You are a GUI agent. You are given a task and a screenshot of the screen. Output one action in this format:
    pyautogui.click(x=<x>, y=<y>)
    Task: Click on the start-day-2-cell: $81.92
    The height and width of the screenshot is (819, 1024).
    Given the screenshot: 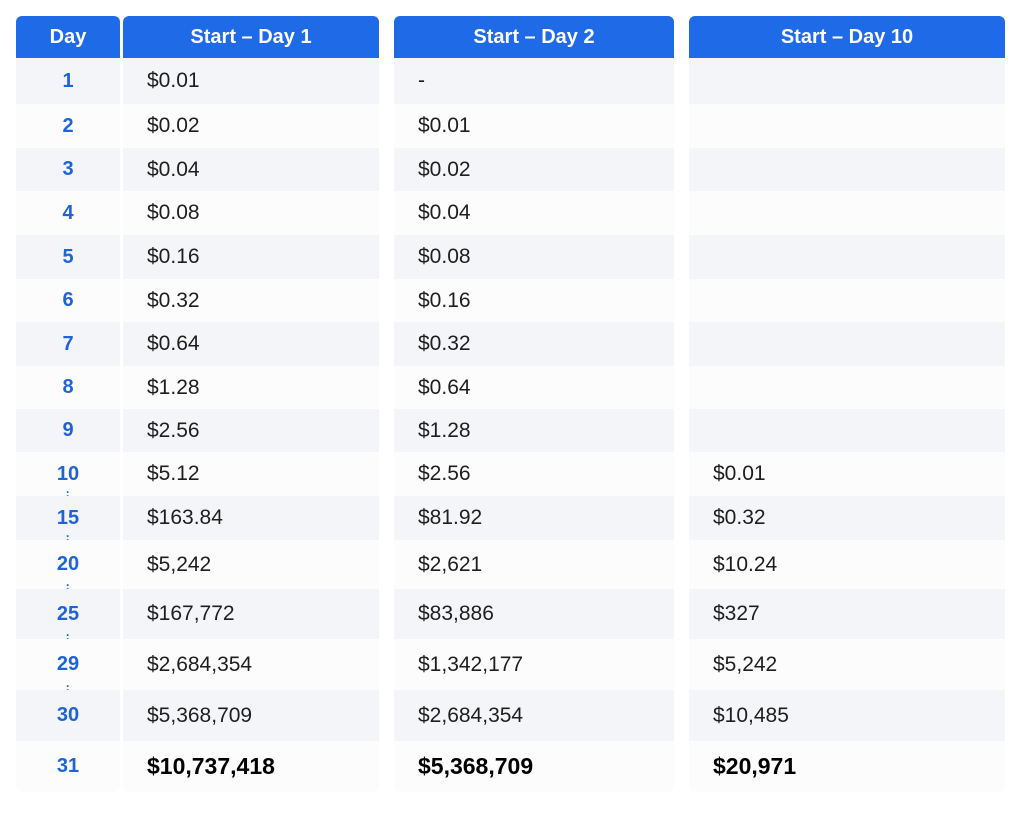 What is the action you would take?
    pyautogui.click(x=534, y=518)
    